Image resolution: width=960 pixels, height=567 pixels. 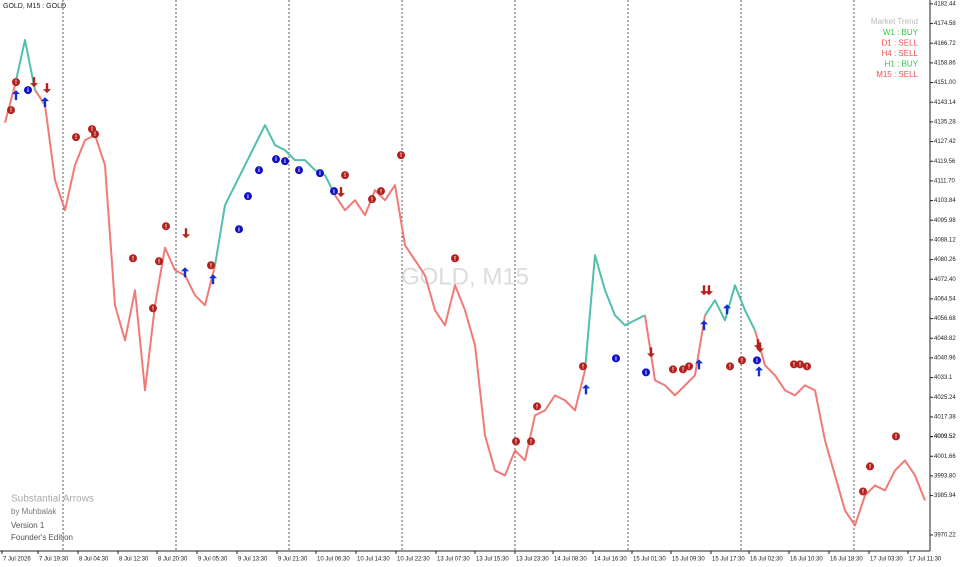 I want to click on y-tick-label: 3970.22, so click(x=945, y=536).